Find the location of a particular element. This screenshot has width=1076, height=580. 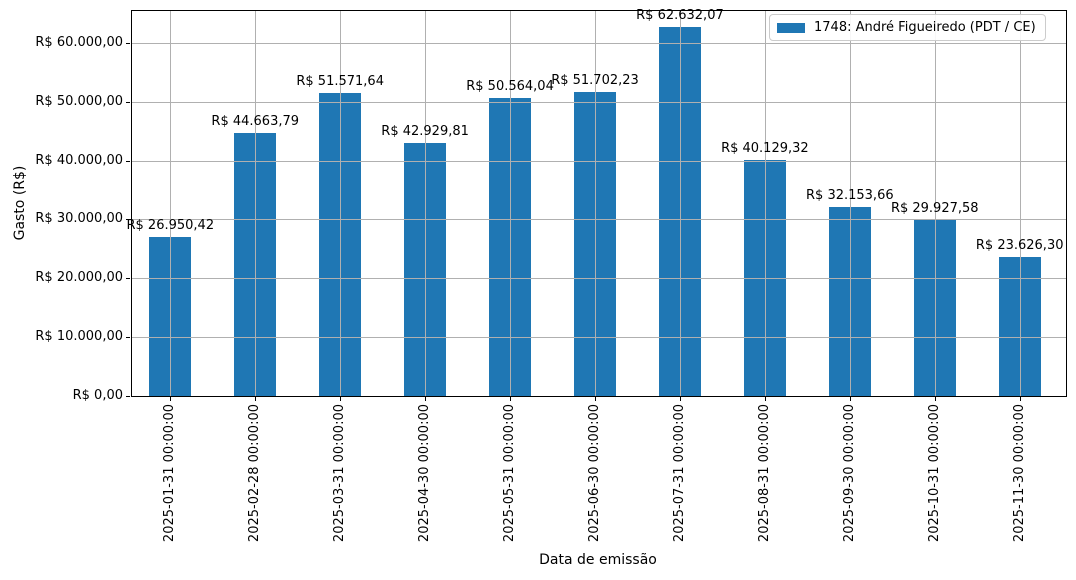

legend-swatch is located at coordinates (791, 27).